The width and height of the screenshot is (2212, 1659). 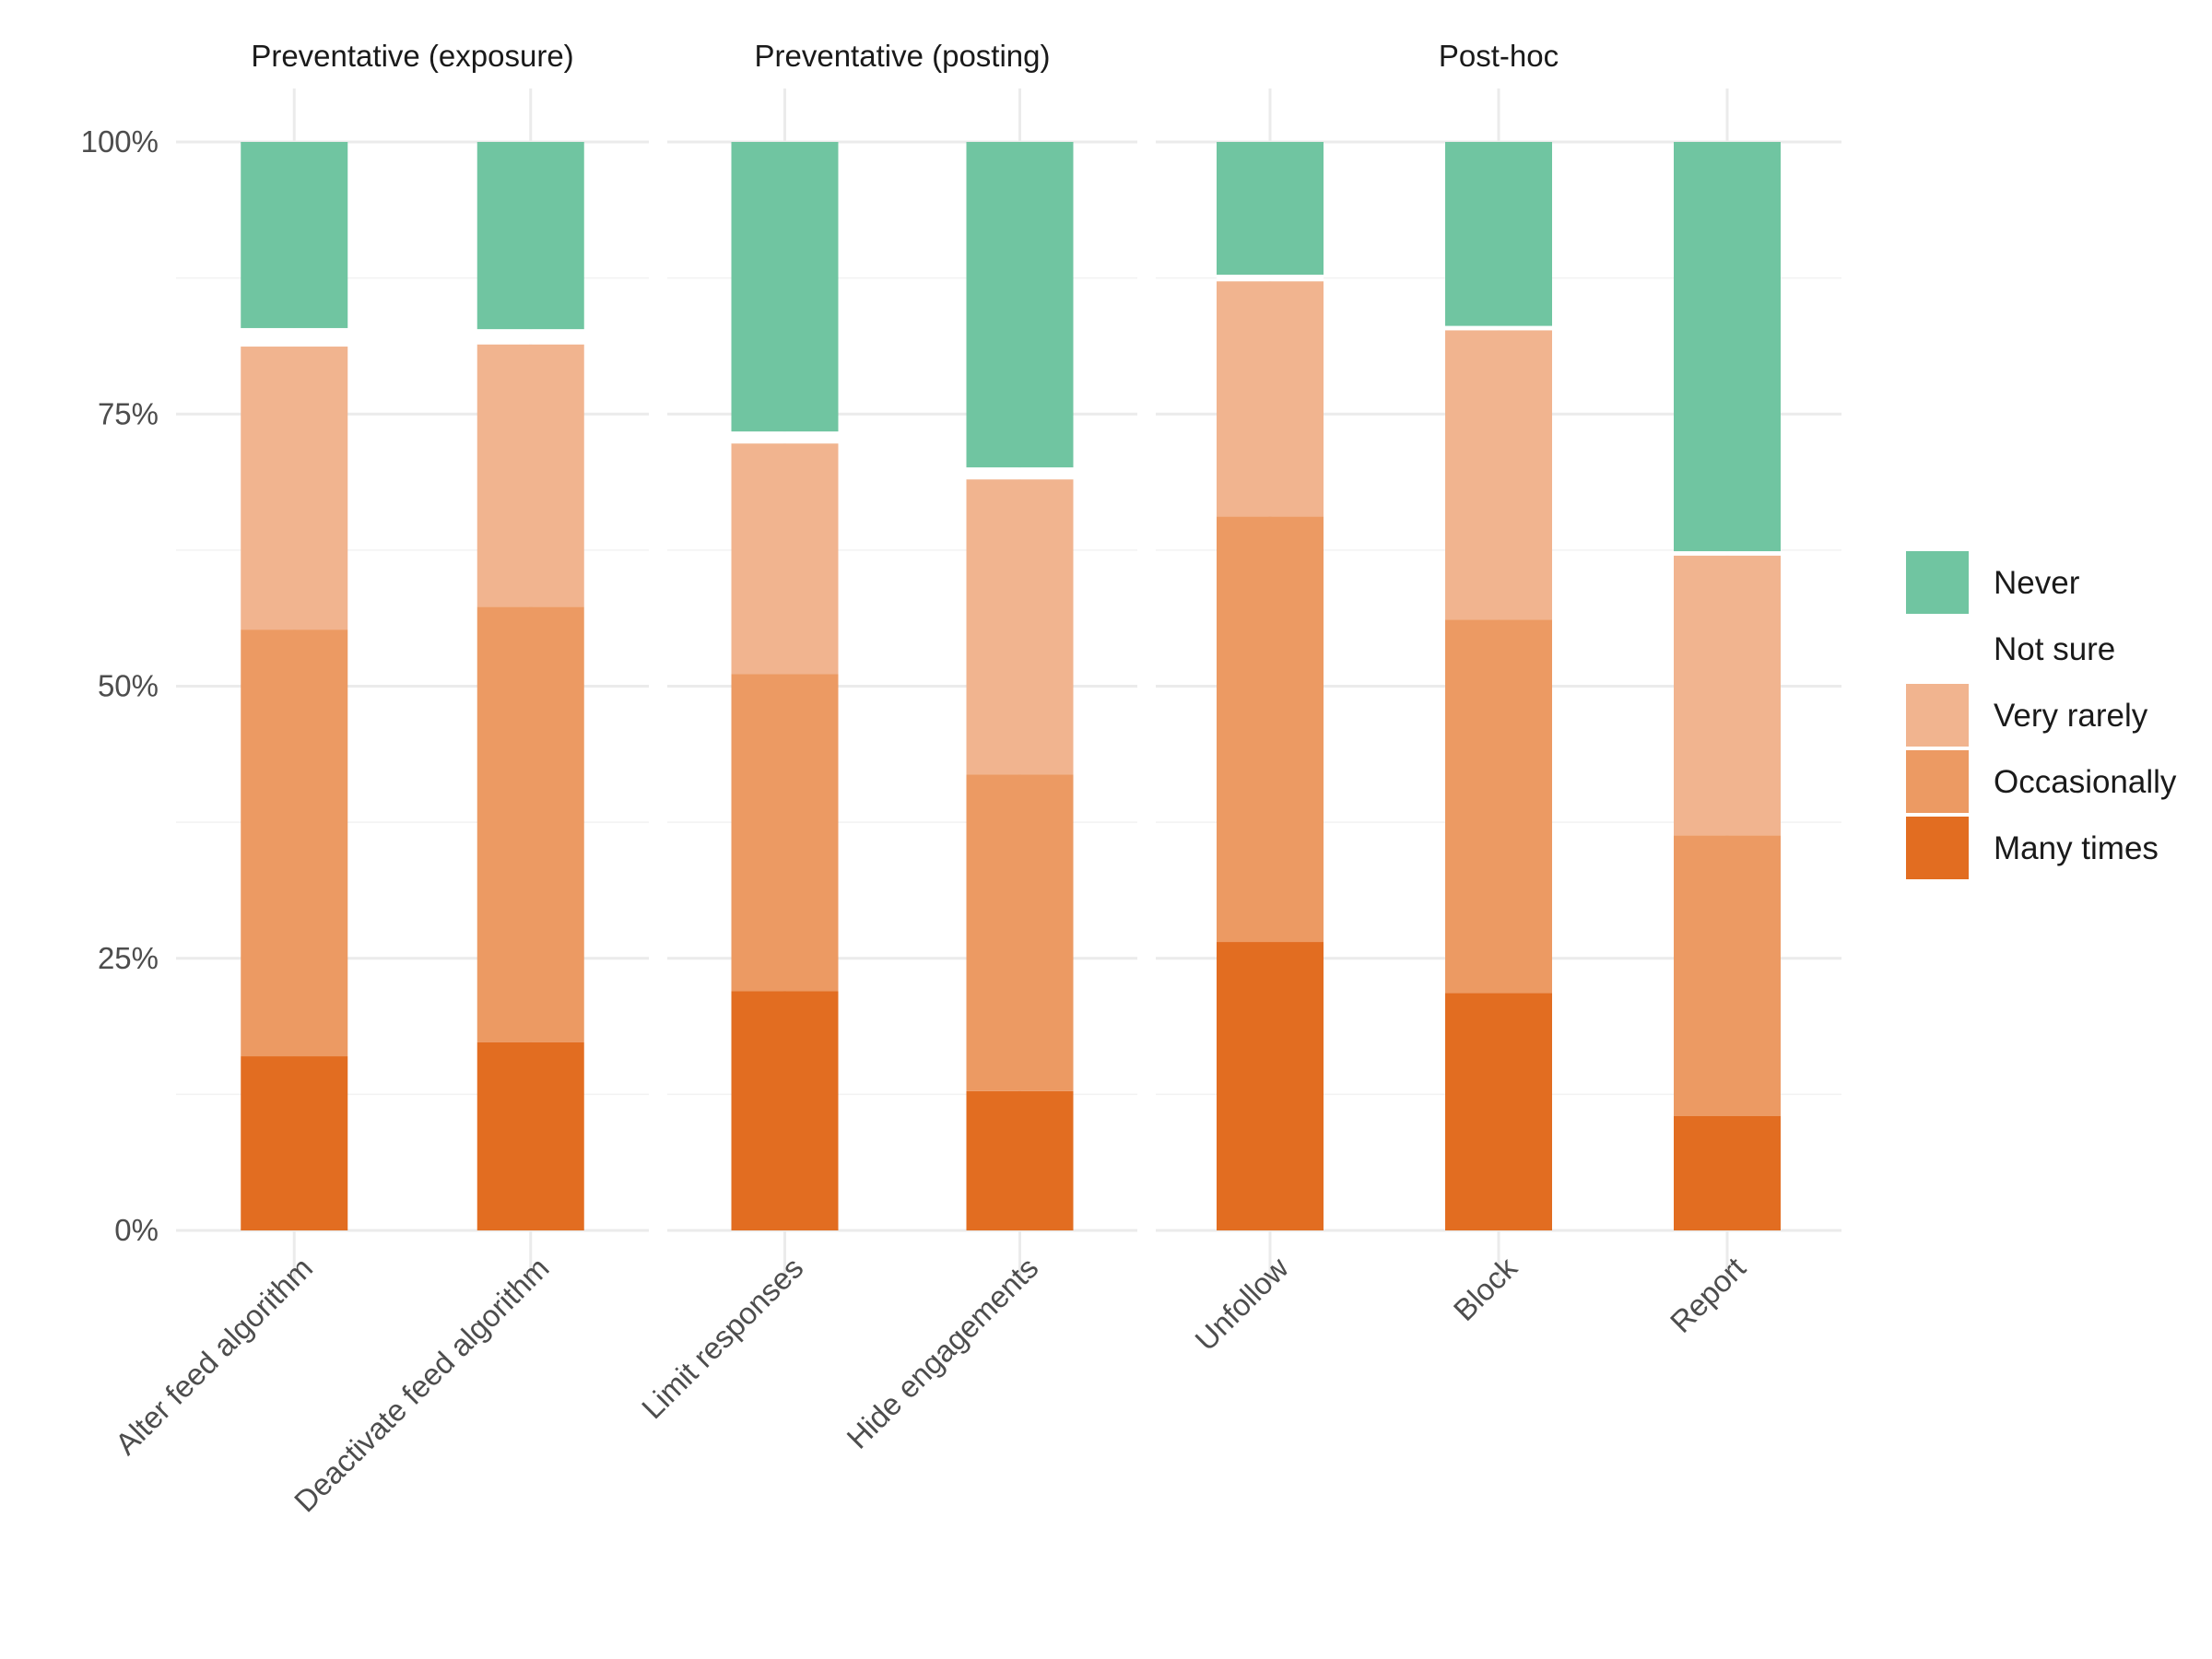 I want to click on bar-segment-deactivate-feed-algorithm-never, so click(x=530, y=236).